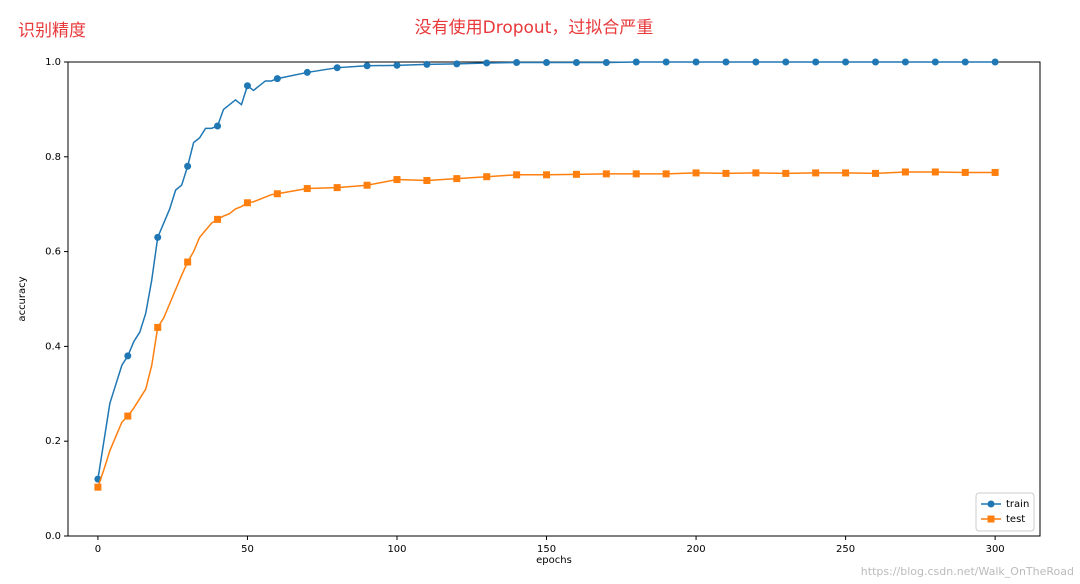  Describe the element at coordinates (53, 157) in the screenshot. I see `y-tick-label: 0.8` at that location.